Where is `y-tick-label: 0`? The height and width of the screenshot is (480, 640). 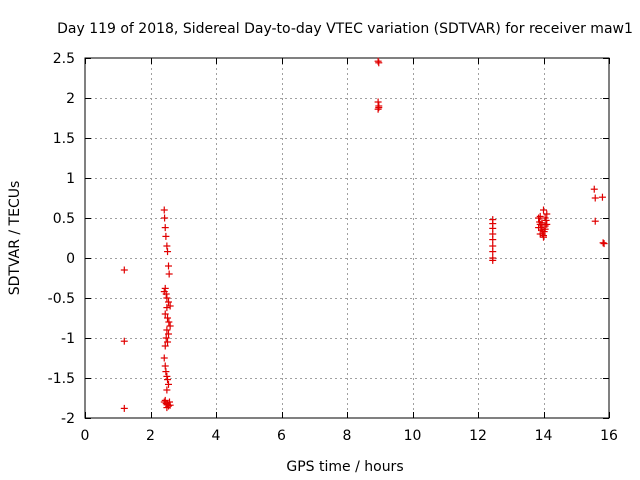 y-tick-label: 0 is located at coordinates (70, 259).